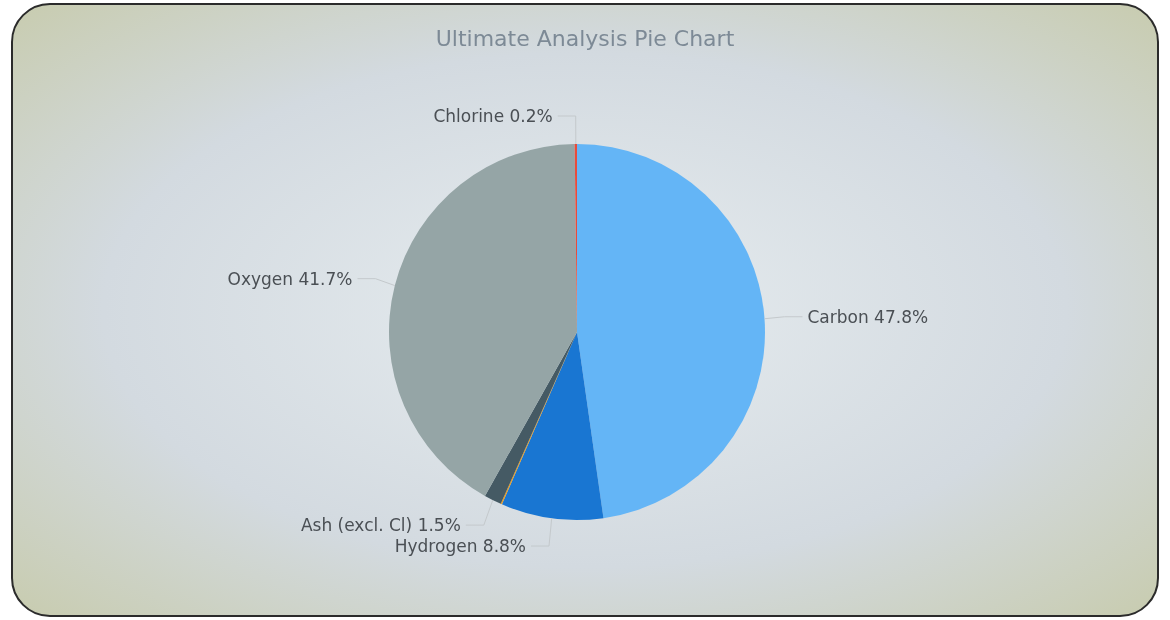  Describe the element at coordinates (290, 278) in the screenshot. I see `slice-label: Oxygen 41.7%` at that location.